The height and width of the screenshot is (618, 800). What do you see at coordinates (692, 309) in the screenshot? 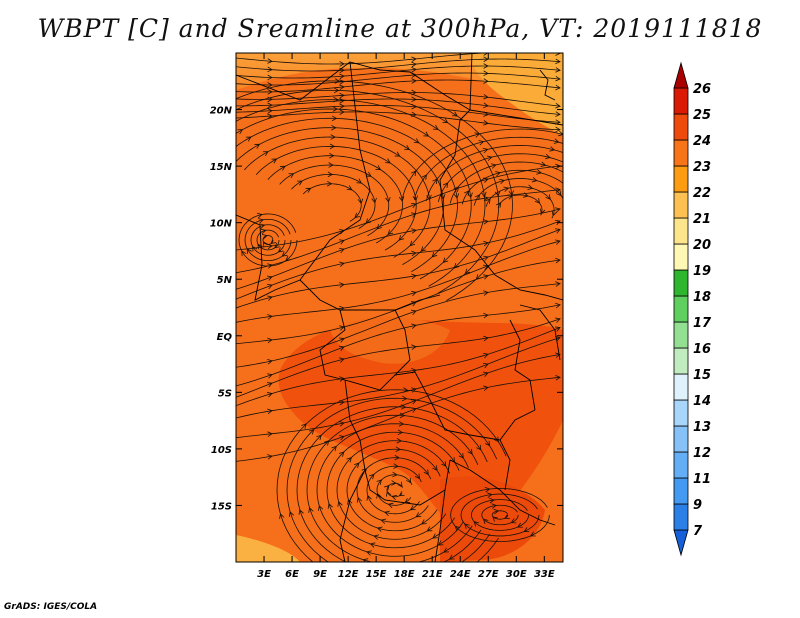
I see `colorbar: 7 9 11 12 13 14 15 16 17 18 19 20 21 22 23 24 25 26` at bounding box center [692, 309].